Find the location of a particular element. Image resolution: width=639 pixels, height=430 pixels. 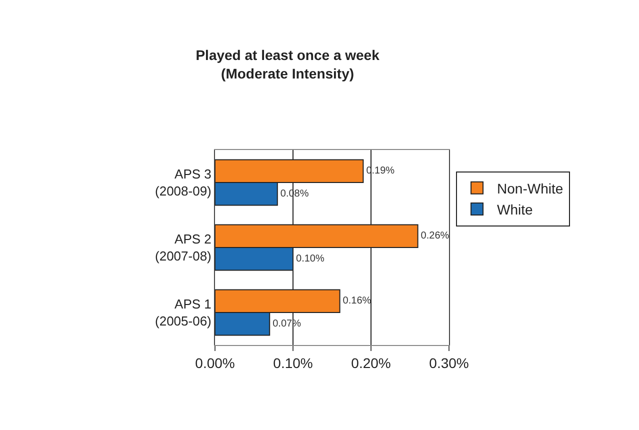

x-tick-label: 0.20% is located at coordinates (371, 362).